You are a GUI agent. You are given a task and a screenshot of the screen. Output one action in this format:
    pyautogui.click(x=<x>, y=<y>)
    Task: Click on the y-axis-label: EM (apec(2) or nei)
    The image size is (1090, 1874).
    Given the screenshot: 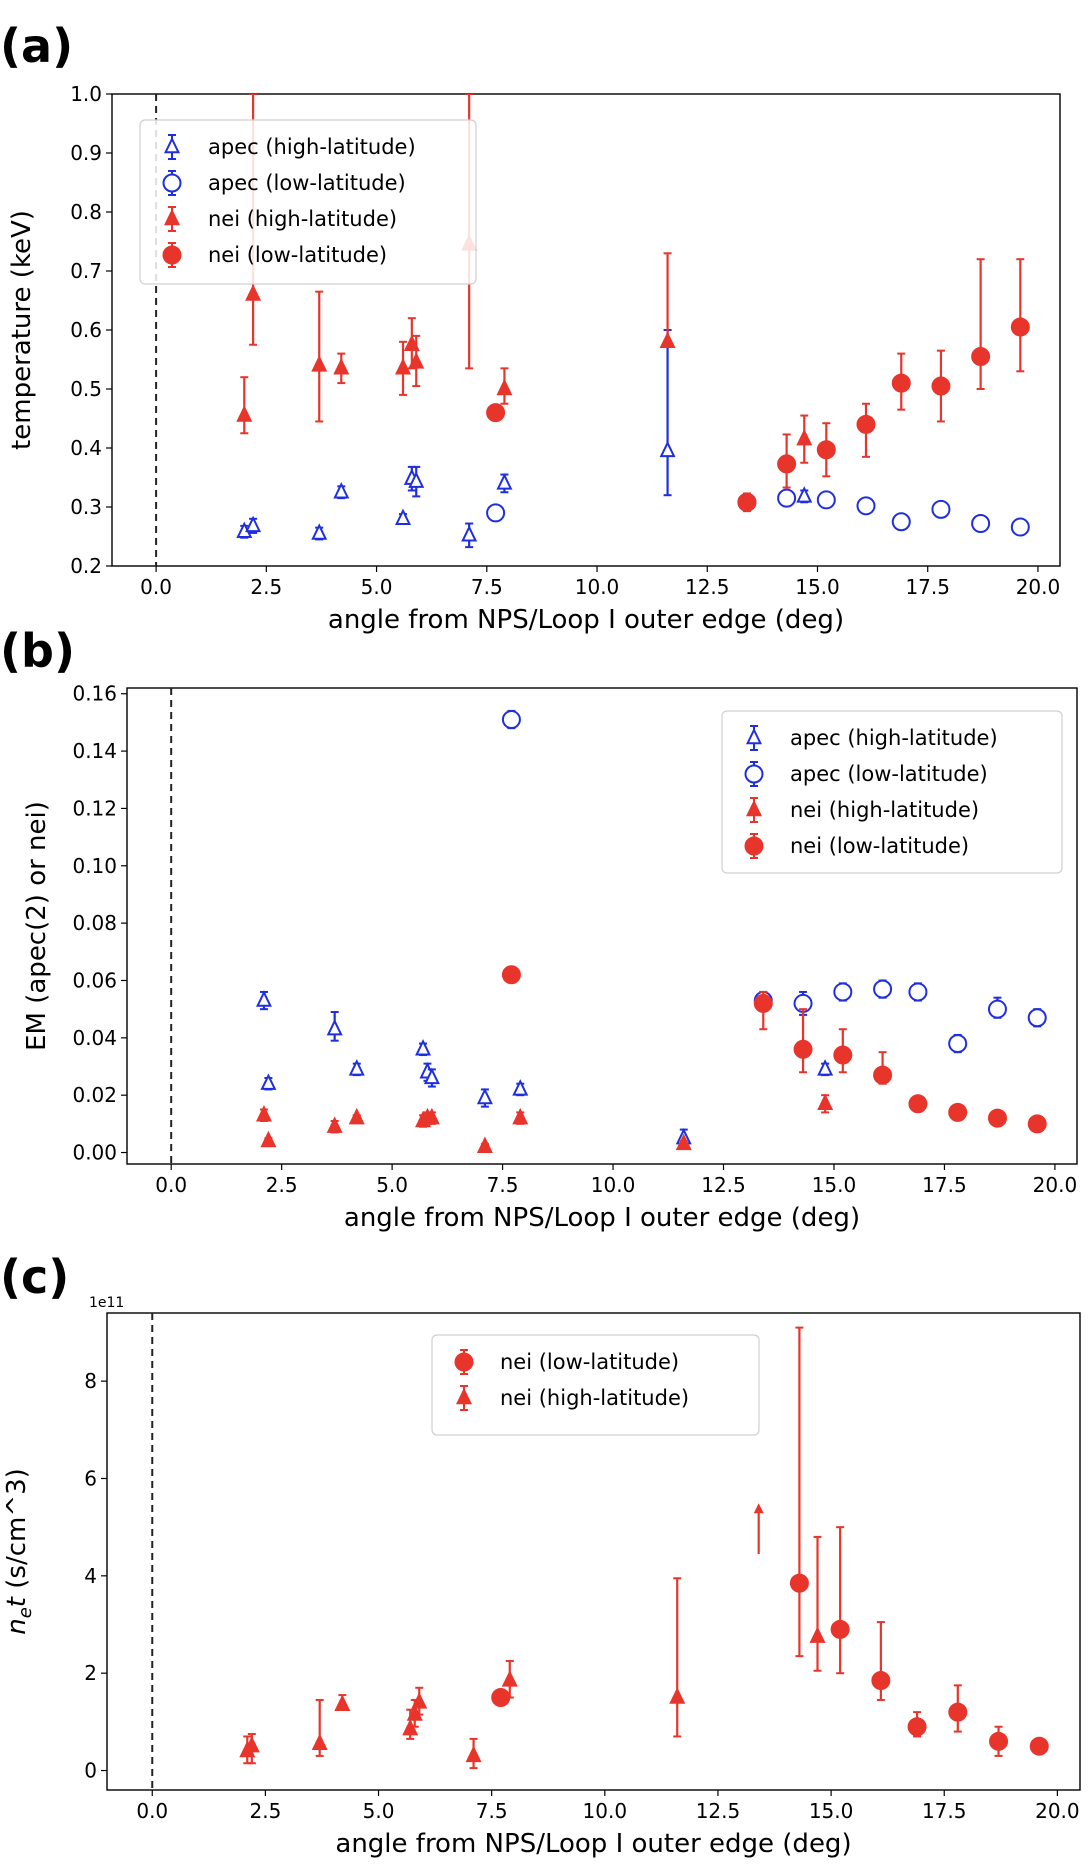 What is the action you would take?
    pyautogui.click(x=37, y=926)
    